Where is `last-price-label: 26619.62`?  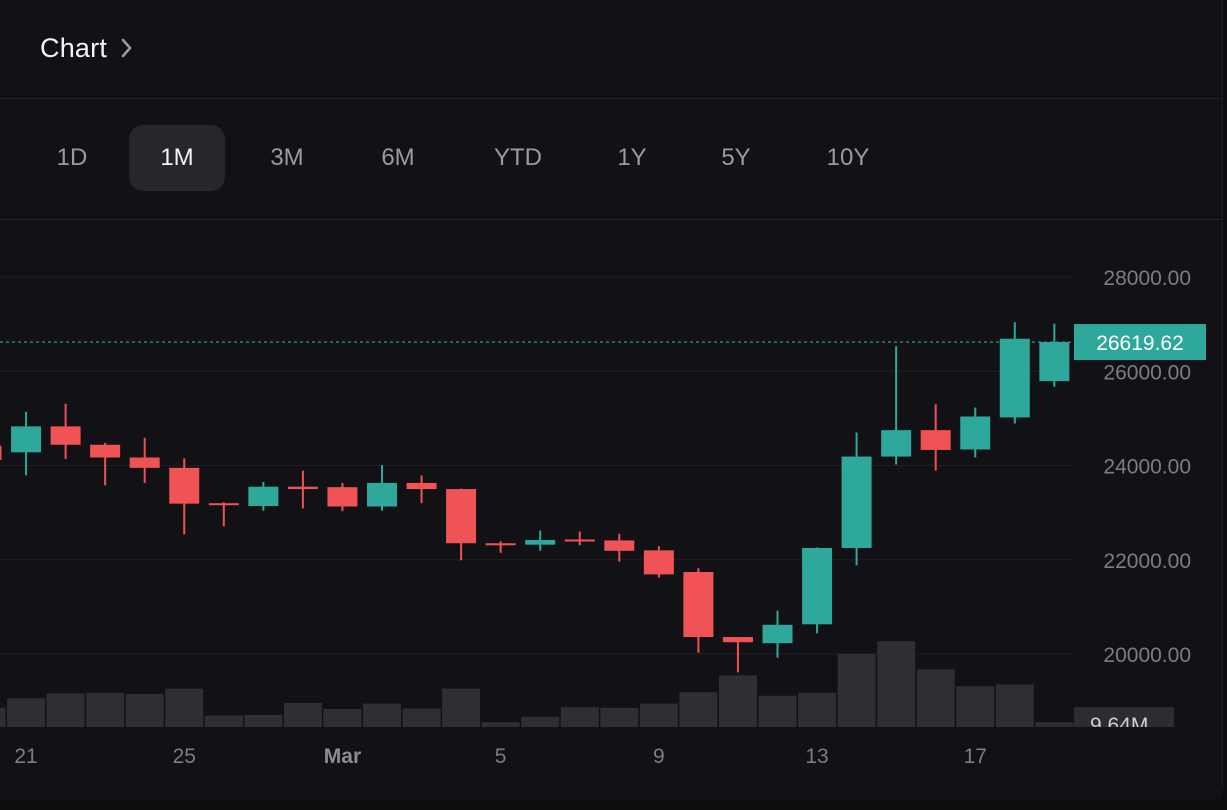
last-price-label: 26619.62 is located at coordinates (1140, 343).